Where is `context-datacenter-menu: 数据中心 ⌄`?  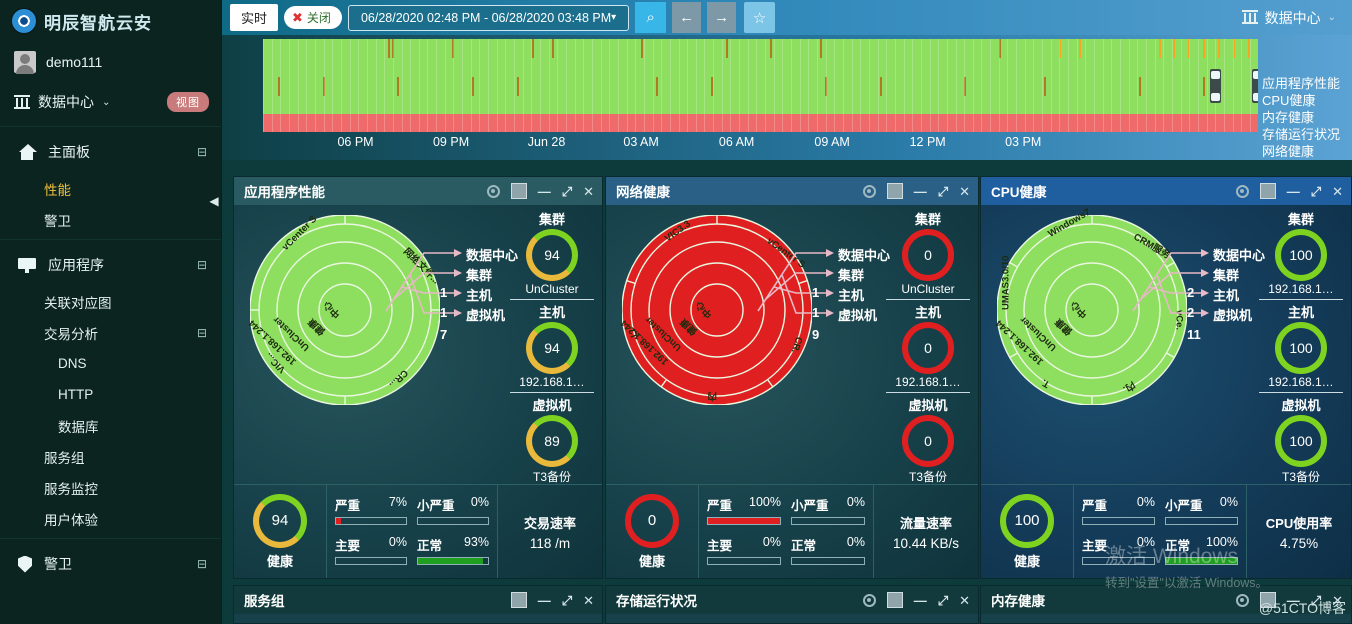
context-datacenter-menu: 数据中心 ⌄ is located at coordinates (1296, 18).